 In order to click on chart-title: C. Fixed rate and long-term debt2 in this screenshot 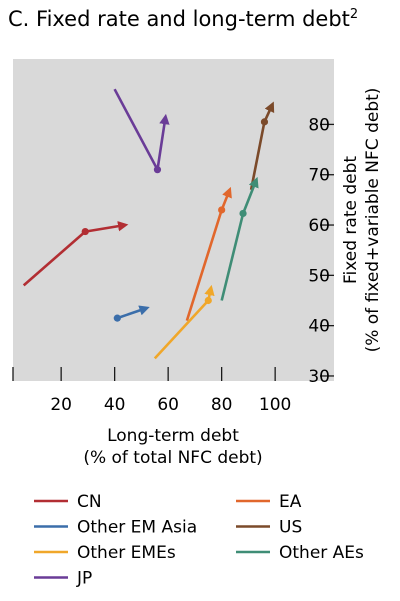, I will do `click(183, 19)`.